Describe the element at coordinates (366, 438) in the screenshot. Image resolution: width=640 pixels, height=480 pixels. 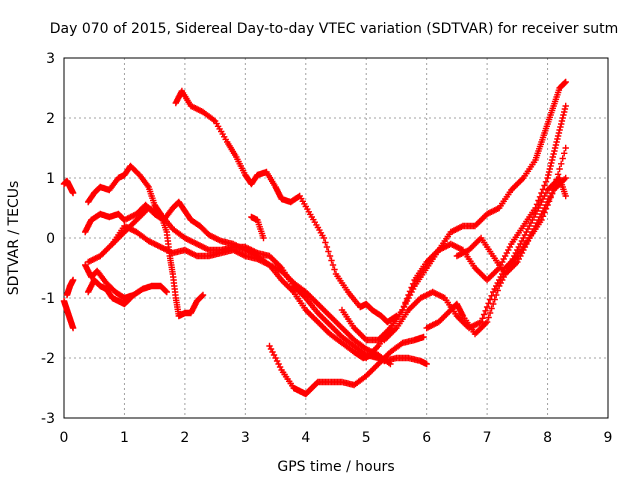
I see `x-tick-label: 5` at that location.